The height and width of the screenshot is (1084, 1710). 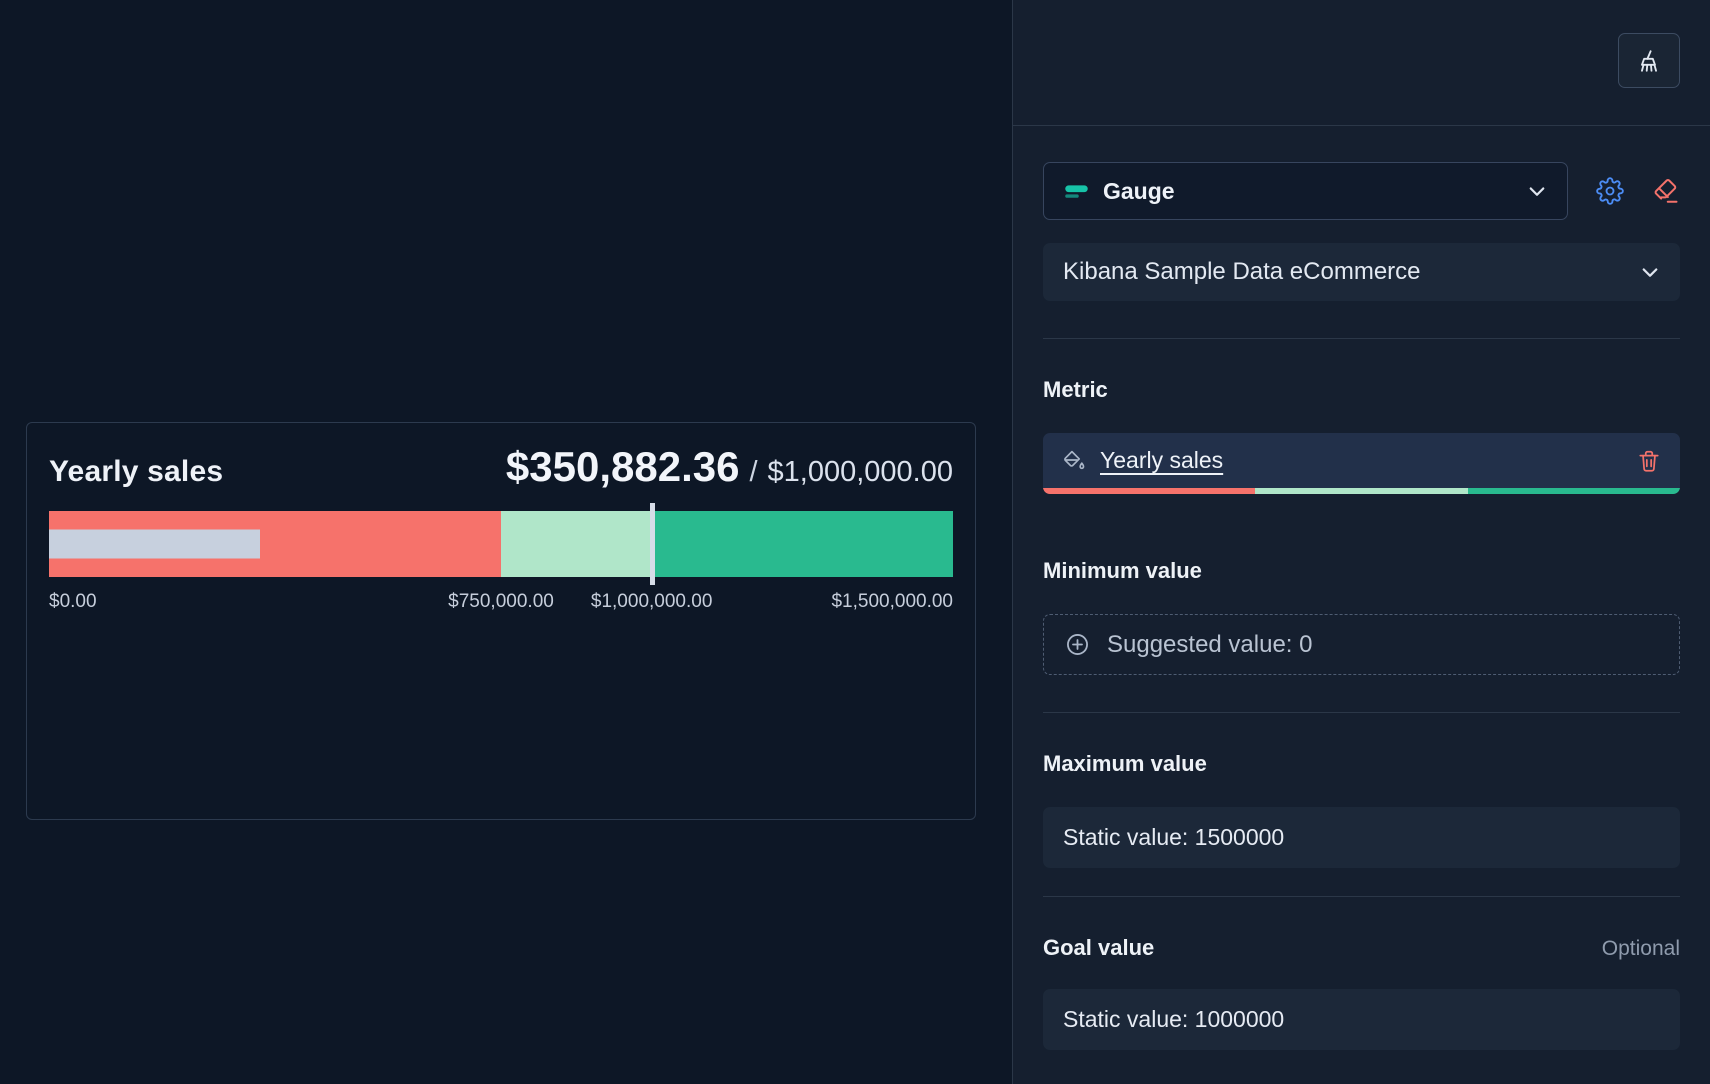 I want to click on optional-label: Optional, so click(x=1640, y=948).